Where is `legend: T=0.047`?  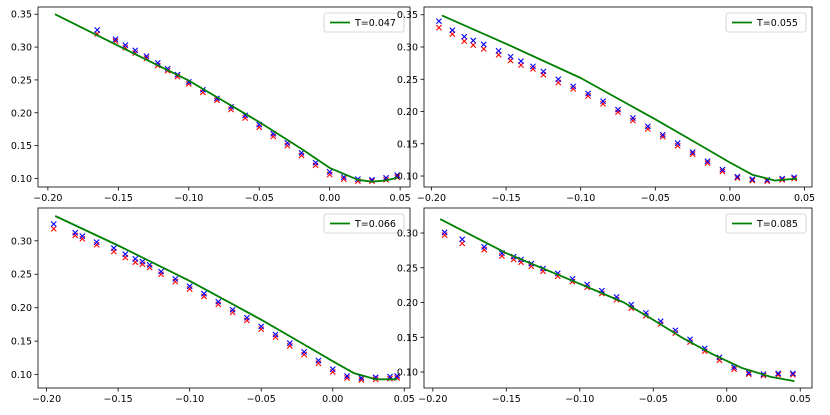
legend: T=0.047 is located at coordinates (364, 22).